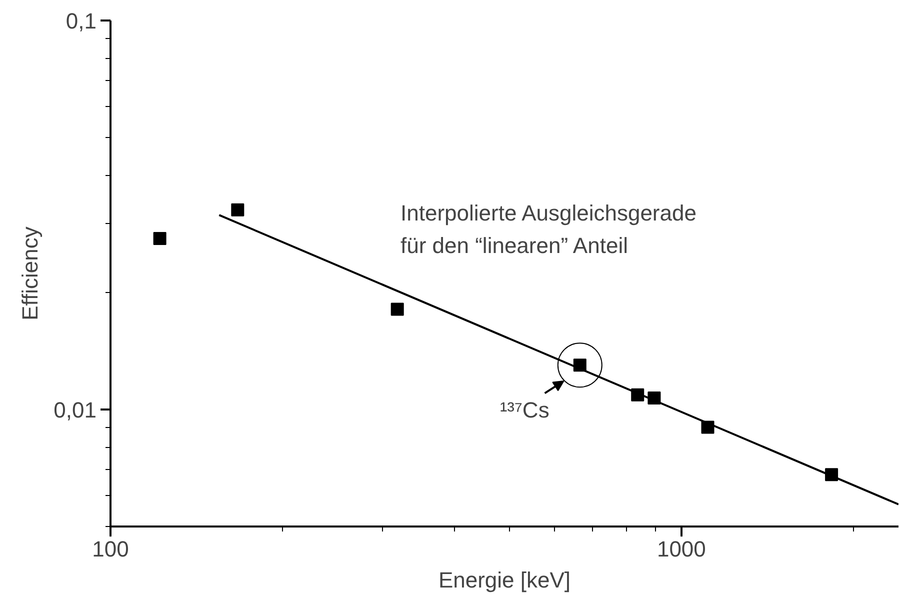 This screenshot has height=606, width=900. What do you see at coordinates (81, 21) in the screenshot?
I see `y-tick-label: 0,1` at bounding box center [81, 21].